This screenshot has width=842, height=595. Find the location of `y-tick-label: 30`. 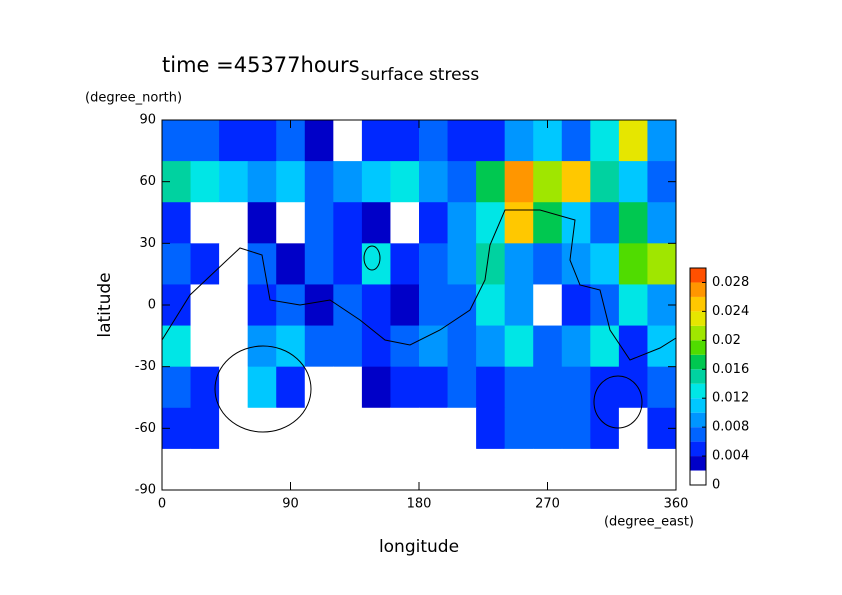

y-tick-label: 30 is located at coordinates (147, 243).